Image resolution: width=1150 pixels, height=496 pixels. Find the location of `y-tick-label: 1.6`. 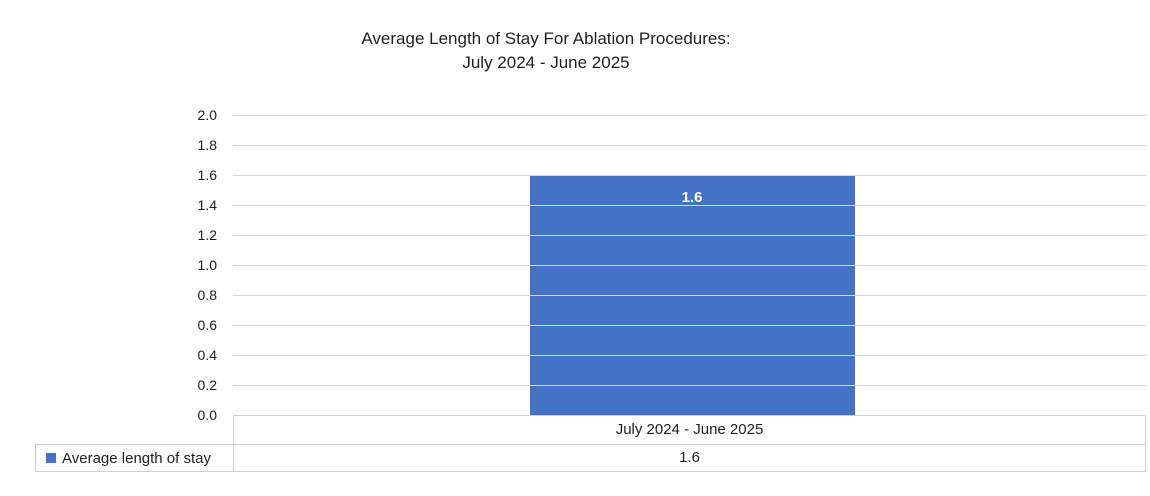

y-tick-label: 1.6 is located at coordinates (207, 175).